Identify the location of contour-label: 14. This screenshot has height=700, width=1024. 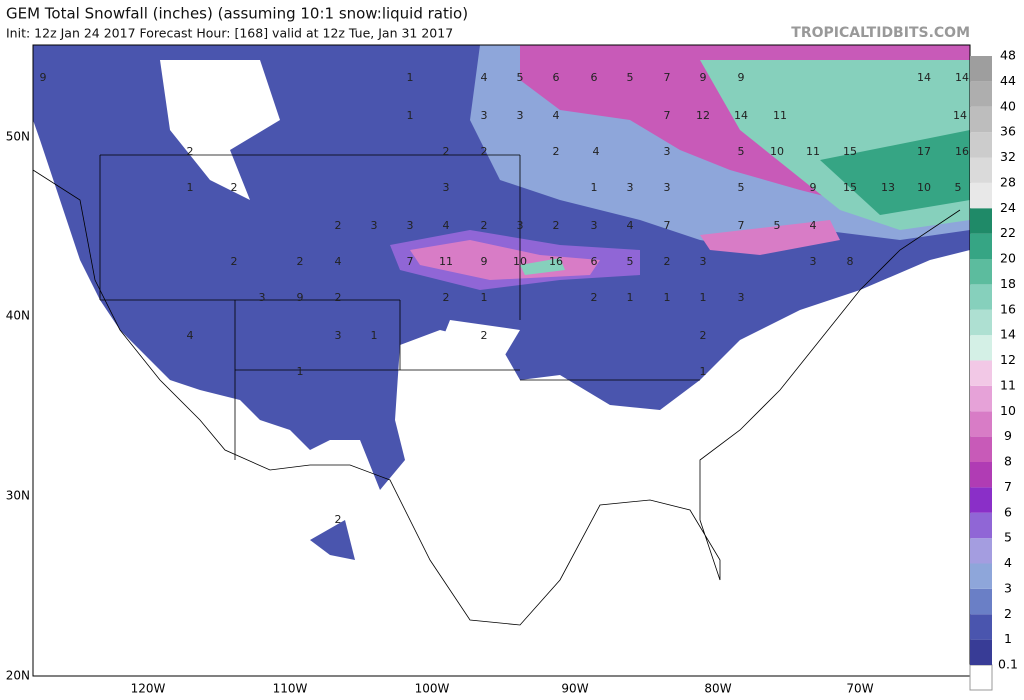
(962, 77).